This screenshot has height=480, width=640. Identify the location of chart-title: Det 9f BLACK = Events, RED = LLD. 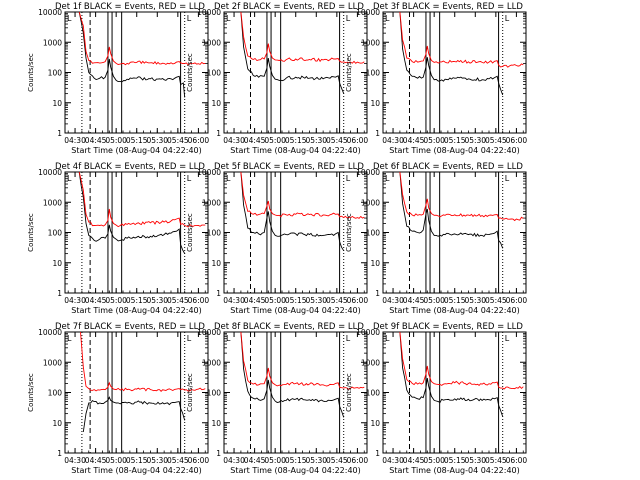
(448, 327).